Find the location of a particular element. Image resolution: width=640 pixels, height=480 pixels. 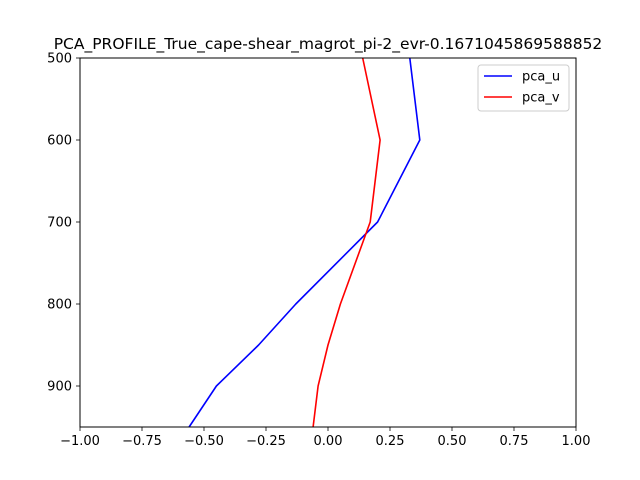

x-tick-label: −0.50 is located at coordinates (204, 441).